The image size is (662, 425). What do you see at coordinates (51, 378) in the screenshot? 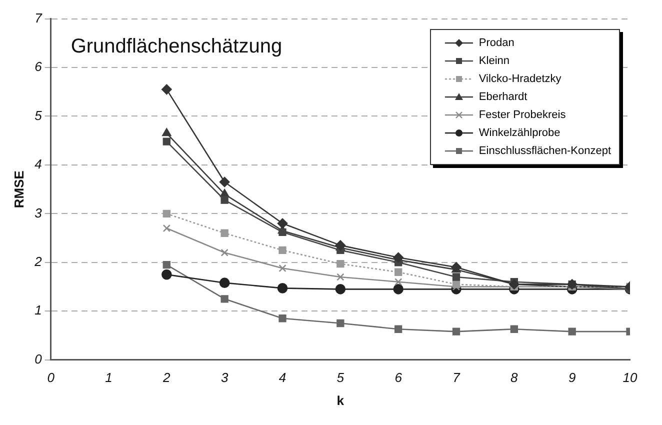
I see `x-tick-label: 0` at bounding box center [51, 378].